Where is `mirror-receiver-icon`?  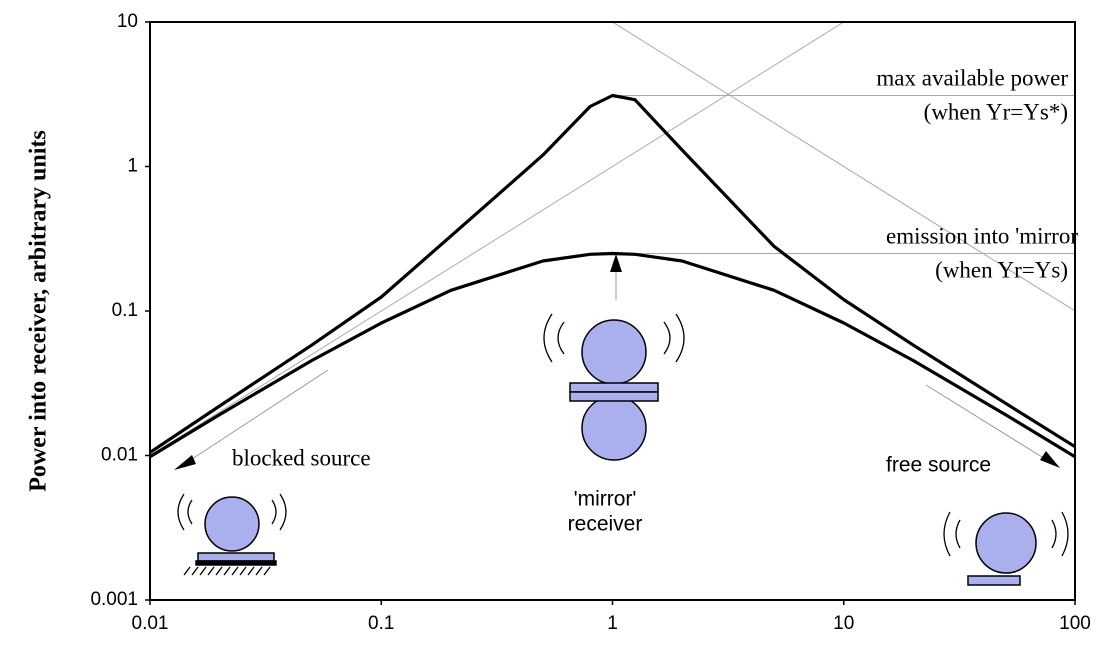
mirror-receiver-icon is located at coordinates (614, 387).